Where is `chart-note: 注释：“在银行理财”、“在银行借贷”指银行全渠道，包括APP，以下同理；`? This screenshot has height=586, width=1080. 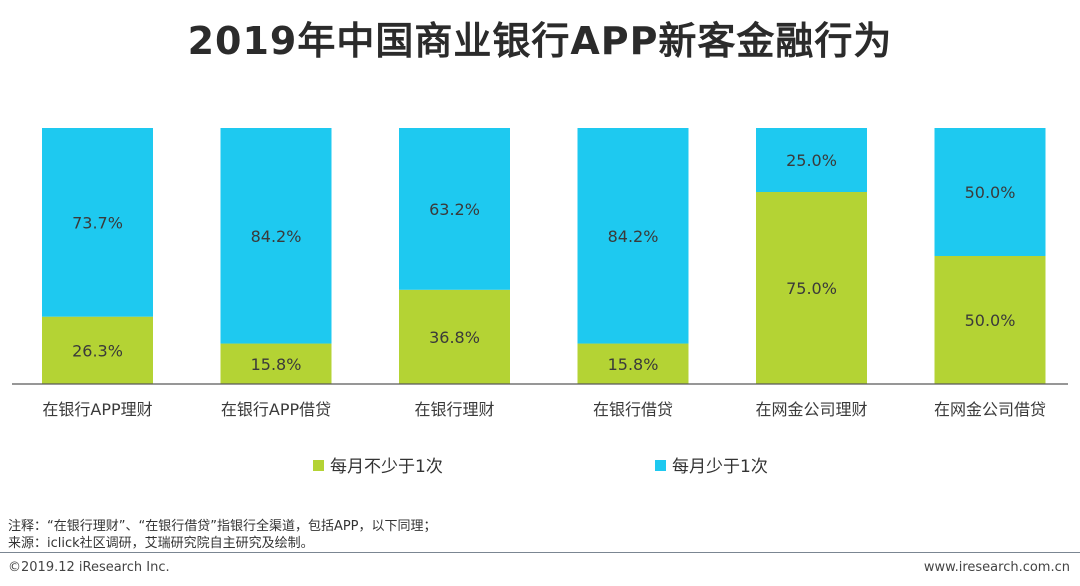
chart-note: 注释：“在银行理财”、“在银行借贷”指银行全渠道，包括APP，以下同理； is located at coordinates (222, 526).